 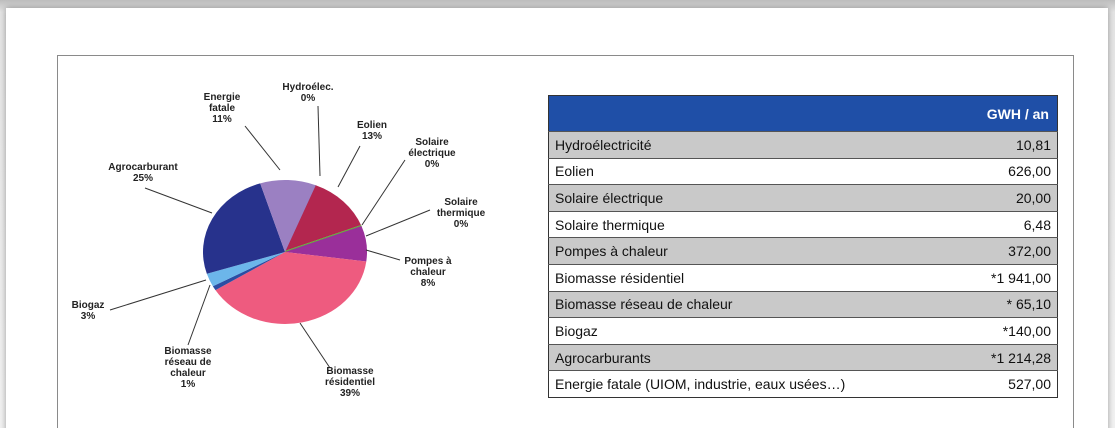 I want to click on row-value: 10,81, so click(x=1005, y=145).